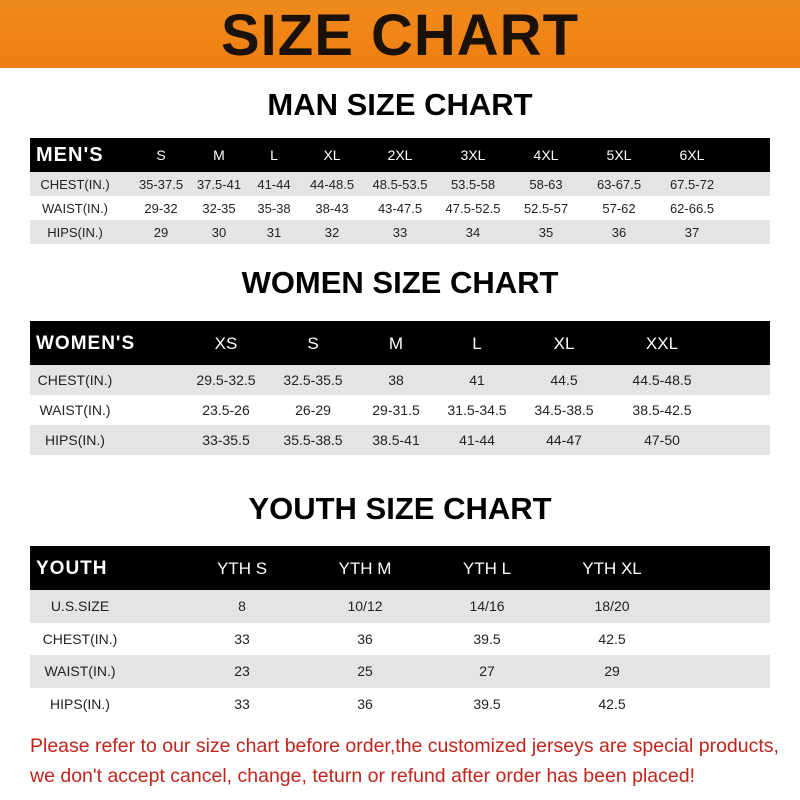 The width and height of the screenshot is (800, 800). Describe the element at coordinates (546, 232) in the screenshot. I see `table-cell: 35` at that location.